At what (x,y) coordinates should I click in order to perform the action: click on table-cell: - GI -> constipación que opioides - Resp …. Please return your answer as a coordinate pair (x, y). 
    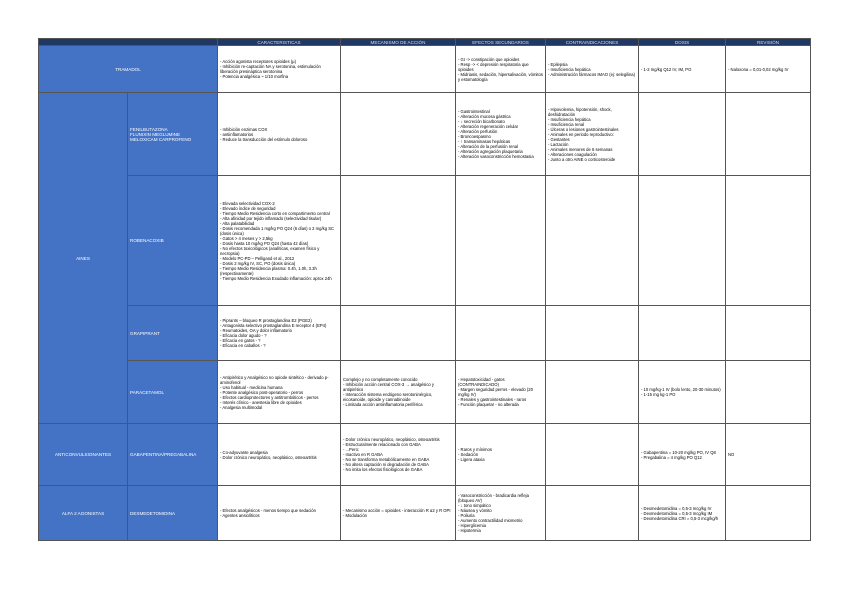
    Looking at the image, I should click on (500, 69).